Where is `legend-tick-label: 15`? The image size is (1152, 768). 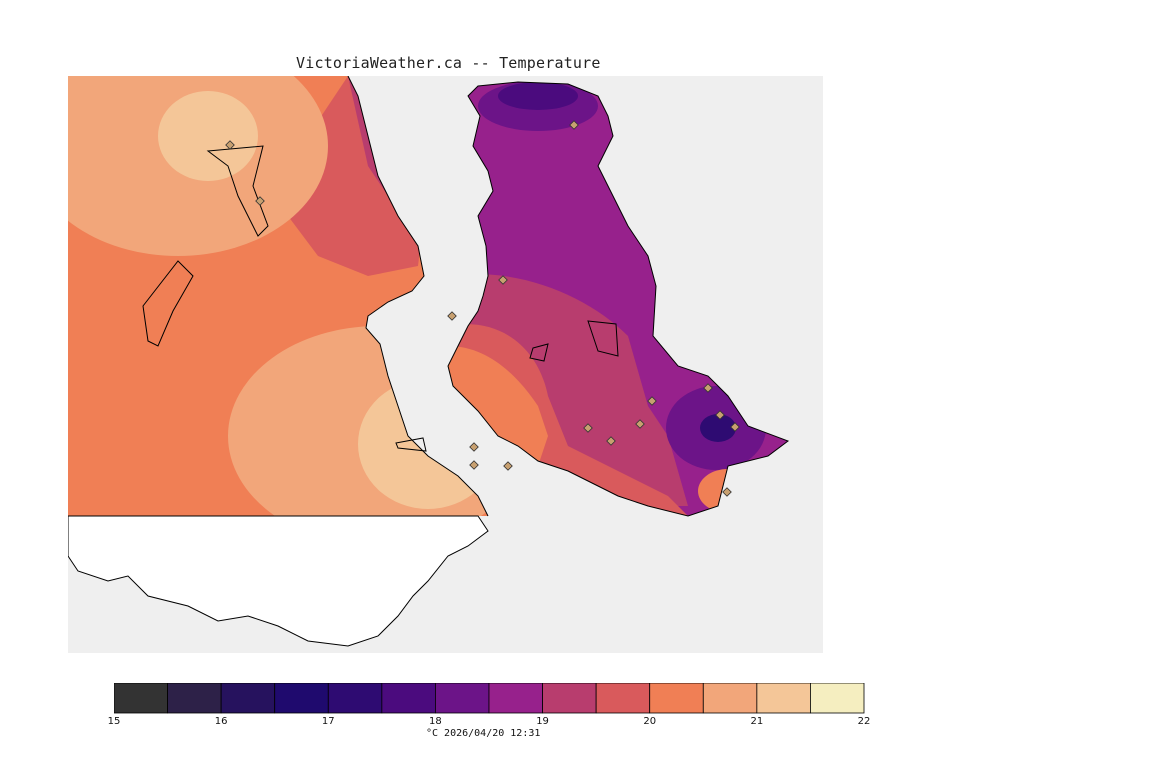 legend-tick-label: 15 is located at coordinates (114, 721).